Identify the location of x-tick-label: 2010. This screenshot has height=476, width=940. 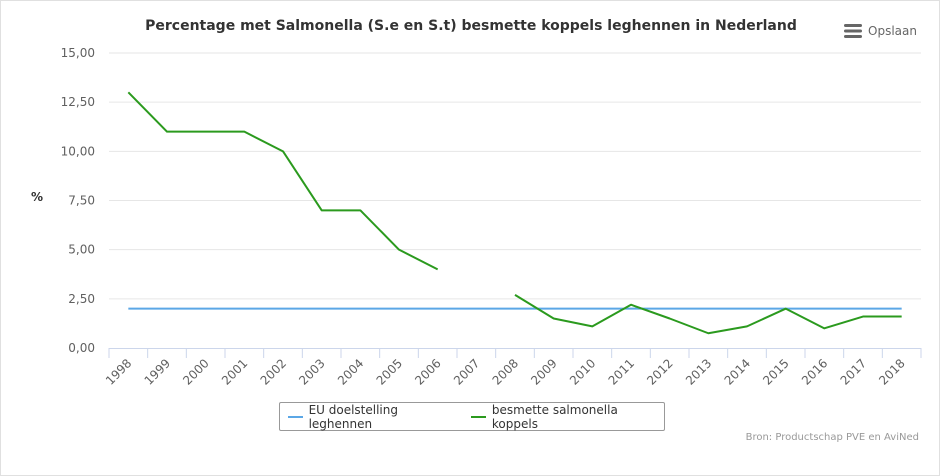
(582, 371).